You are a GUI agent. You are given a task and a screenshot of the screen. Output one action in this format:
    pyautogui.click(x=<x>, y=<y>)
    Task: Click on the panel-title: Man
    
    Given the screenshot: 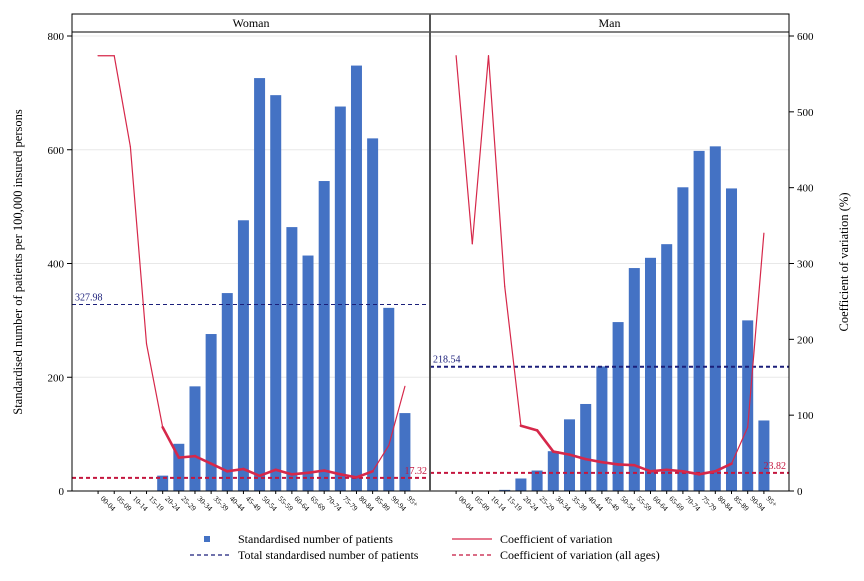 What is the action you would take?
    pyautogui.click(x=610, y=23)
    